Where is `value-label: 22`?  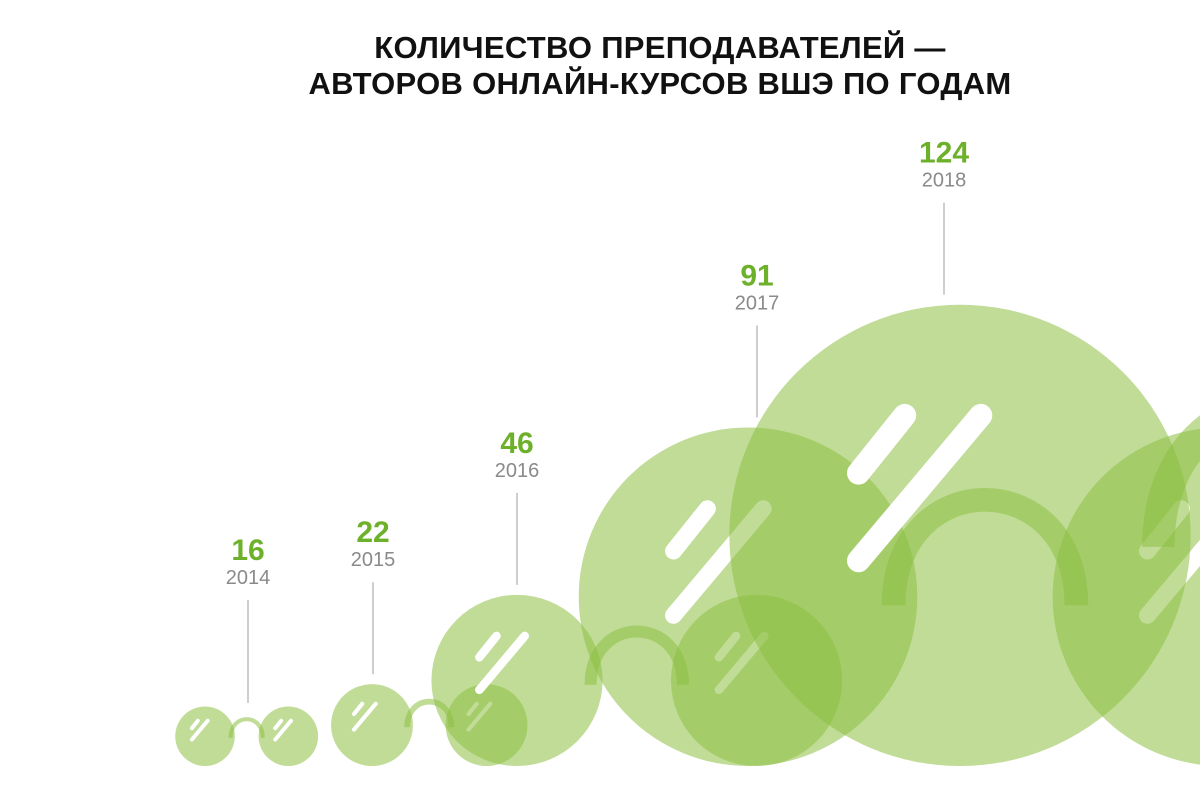
value-label: 22 is located at coordinates (372, 532).